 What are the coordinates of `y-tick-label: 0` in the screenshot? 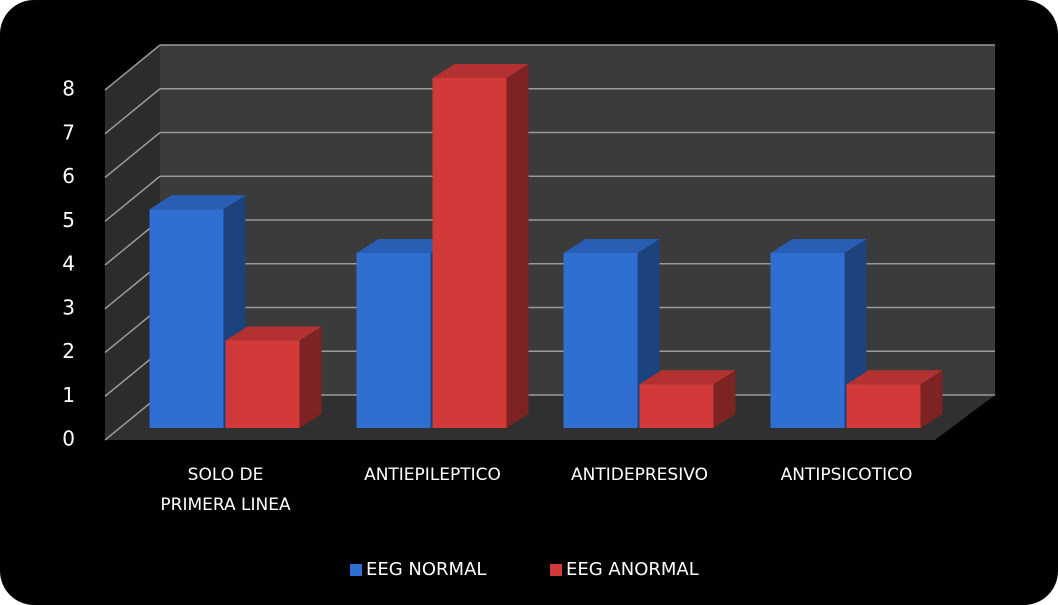 It's located at (68, 439).